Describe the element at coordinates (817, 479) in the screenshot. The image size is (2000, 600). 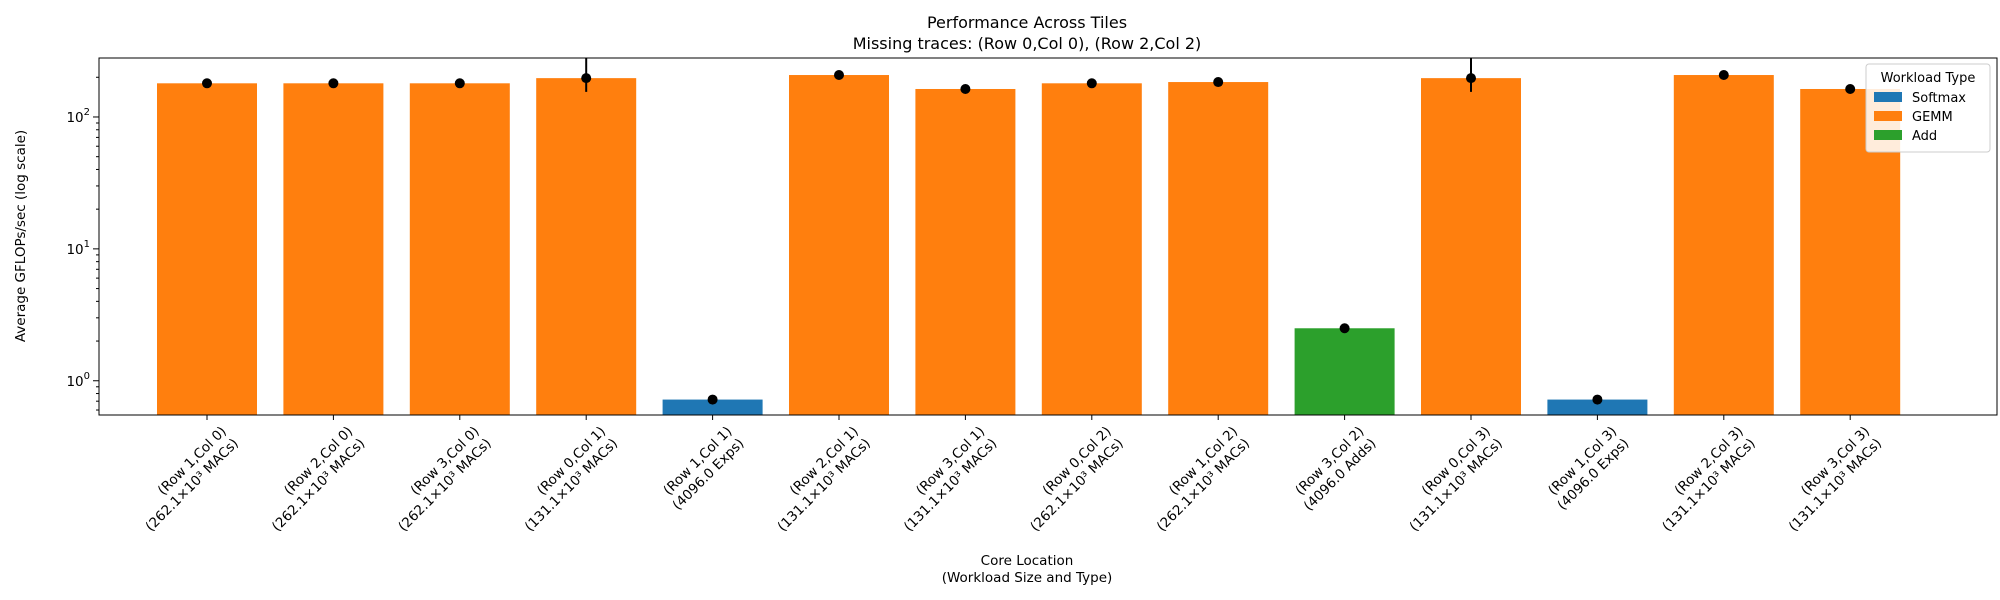
I see `x-tick-label: (Row 2,Col 1)(131.1×10³ MACs)` at that location.